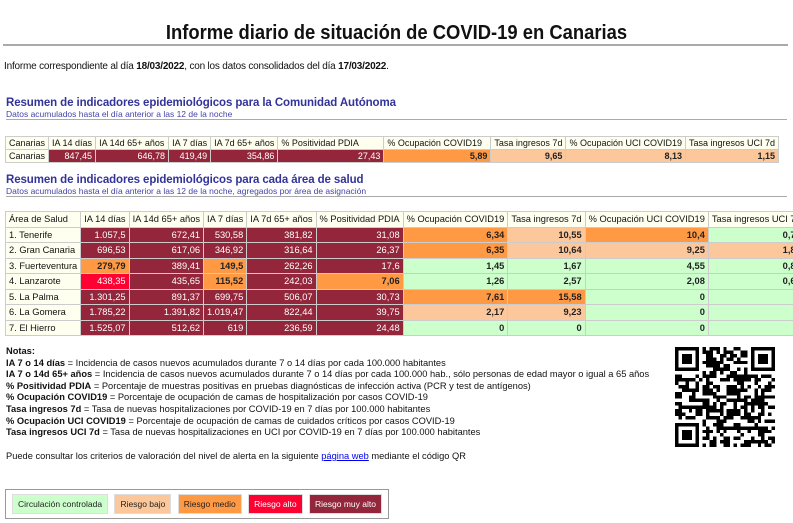 The width and height of the screenshot is (793, 523). What do you see at coordinates (36, 362) in the screenshot?
I see `note-term: IA 7 o 14 días` at bounding box center [36, 362].